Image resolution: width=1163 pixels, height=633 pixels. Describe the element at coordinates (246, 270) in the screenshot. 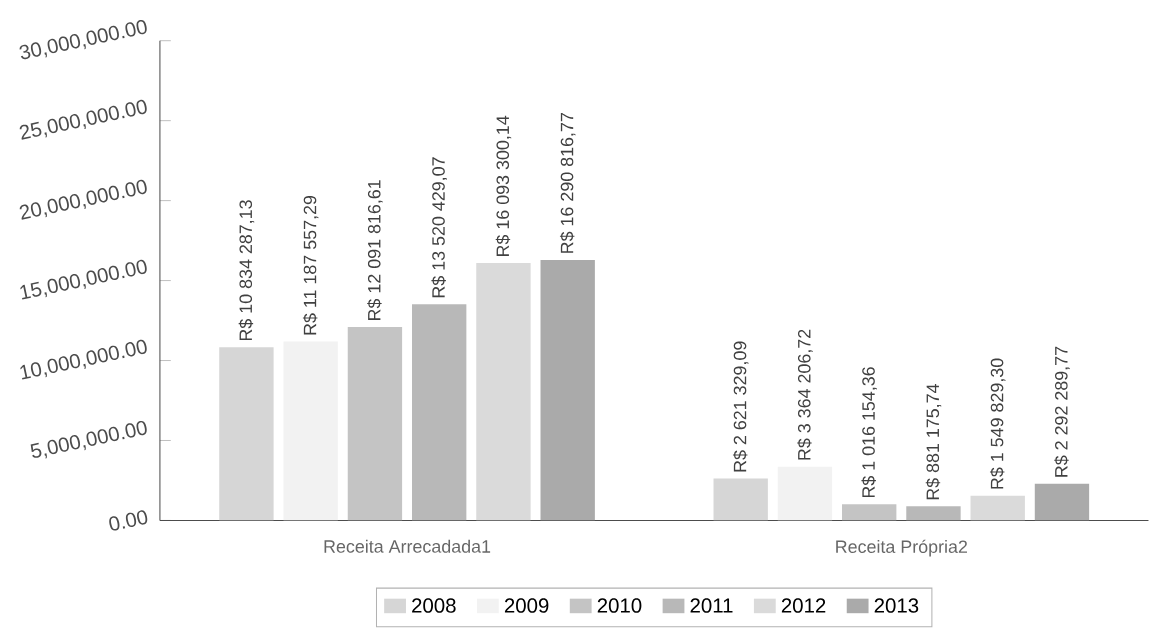

I see `data-label: R$ 10 834 287,13` at that location.